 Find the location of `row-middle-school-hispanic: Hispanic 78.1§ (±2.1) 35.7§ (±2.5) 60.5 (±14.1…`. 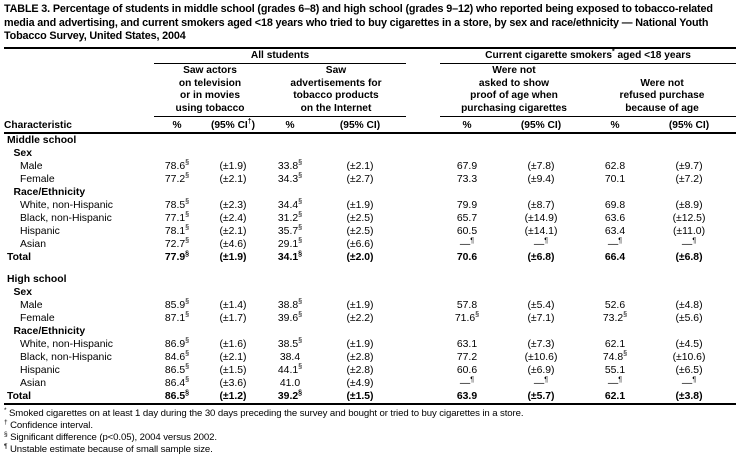

row-middle-school-hispanic: Hispanic 78.1§ (±2.1) 35.7§ (±2.5) 60.5 (±14.1… is located at coordinates (370, 231).